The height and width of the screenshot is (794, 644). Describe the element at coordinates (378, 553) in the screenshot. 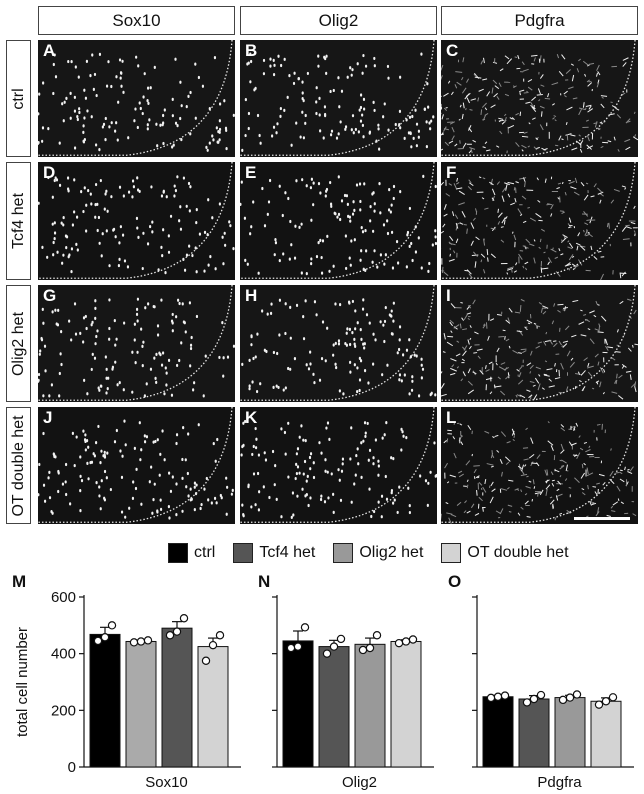

I see `legend-item-olig2-het: Olig2 het` at that location.